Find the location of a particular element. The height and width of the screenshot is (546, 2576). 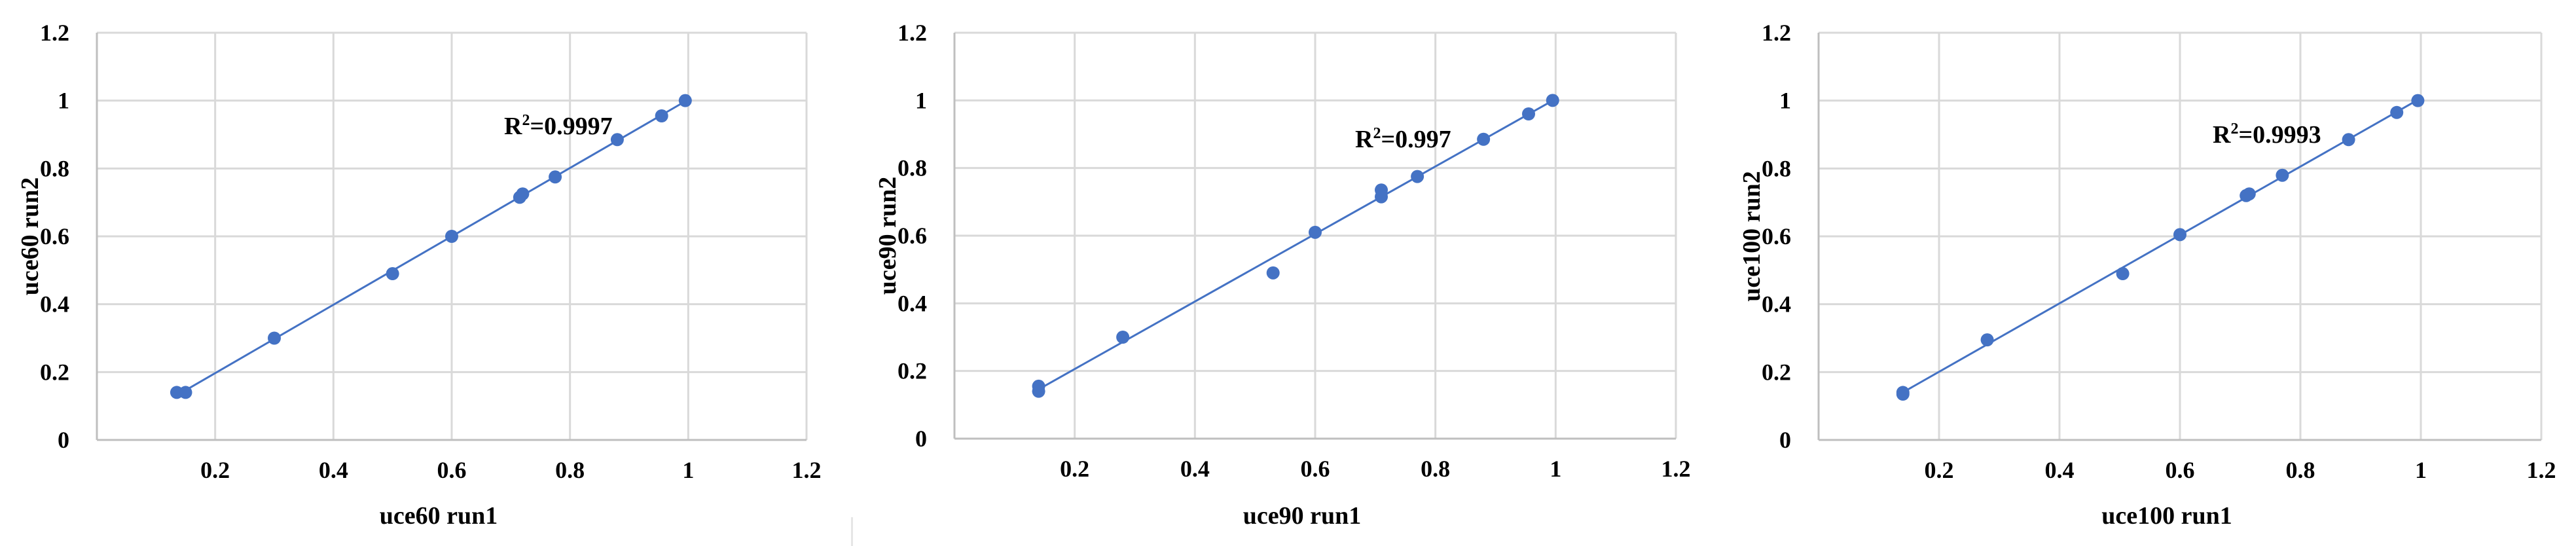

x-axis-title: uce90 run1 is located at coordinates (1302, 516).